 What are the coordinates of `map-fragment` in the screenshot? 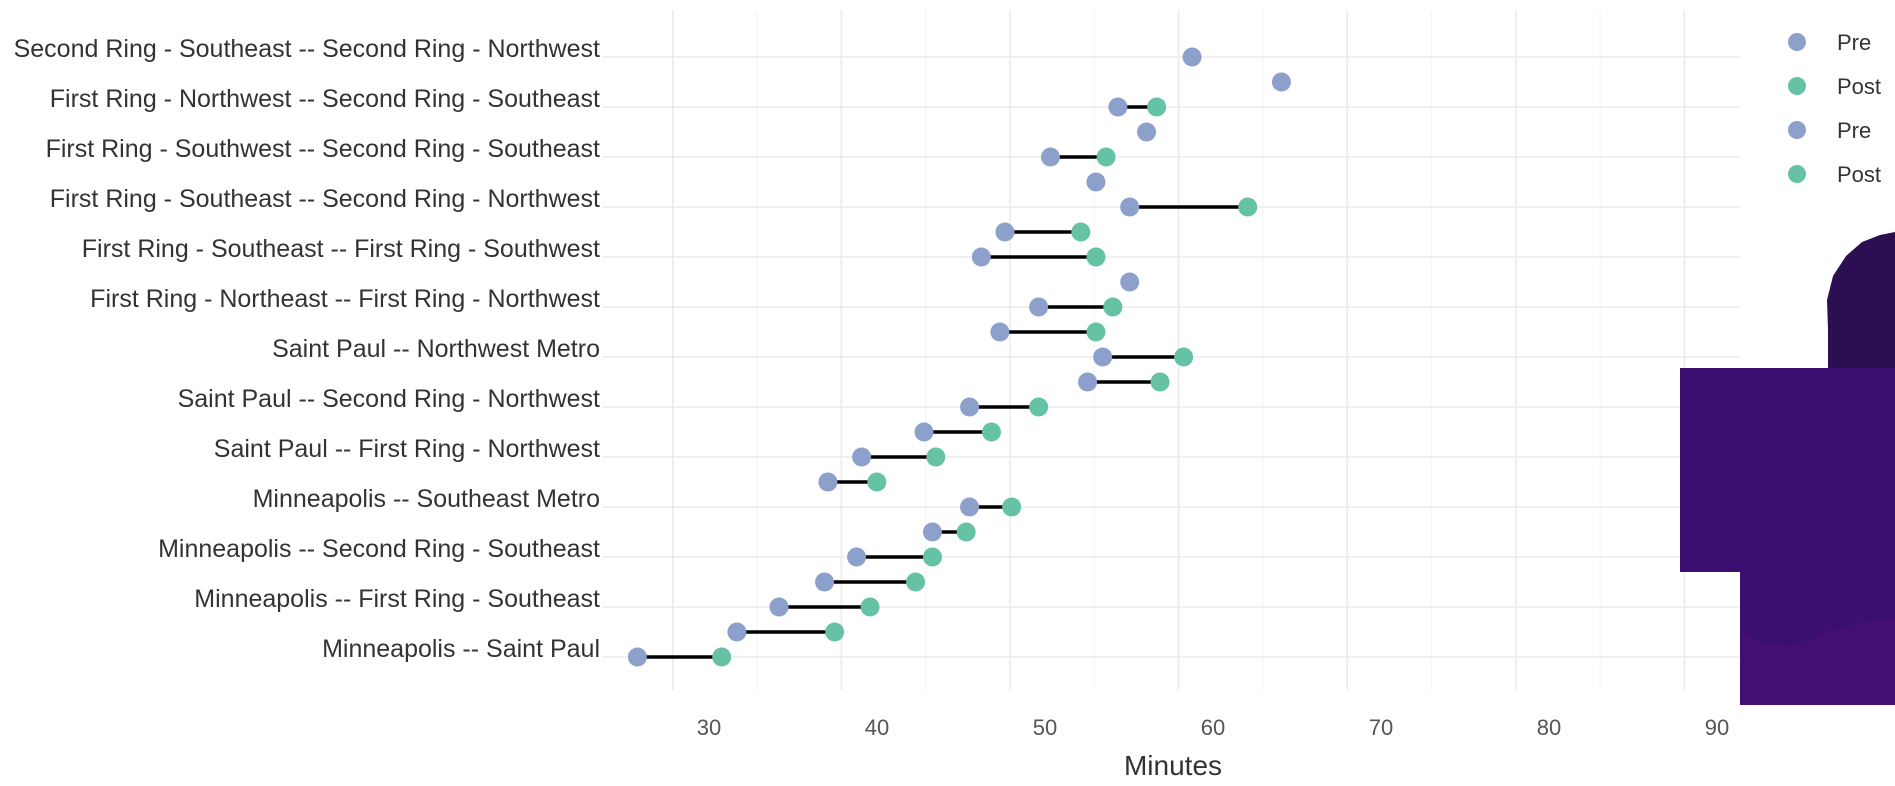 It's located at (1787, 468).